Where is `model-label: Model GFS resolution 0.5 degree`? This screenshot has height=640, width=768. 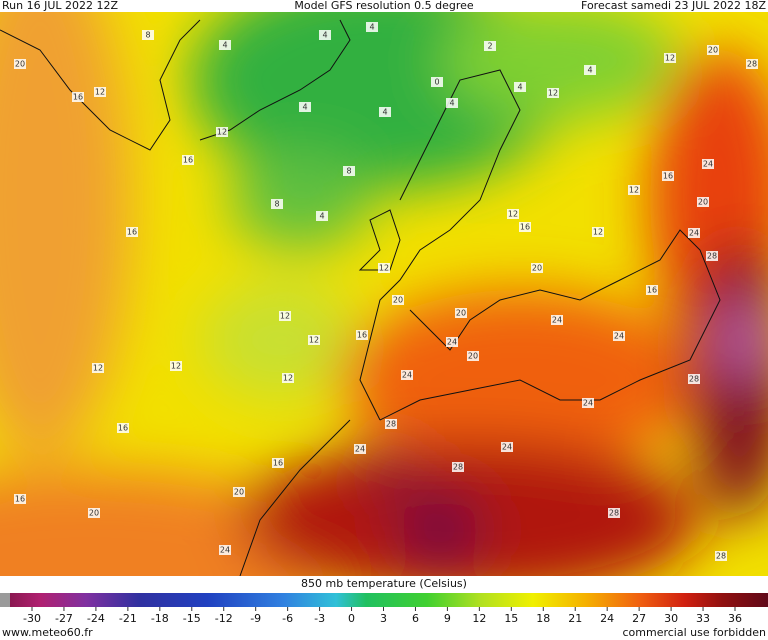 model-label: Model GFS resolution 0.5 degree is located at coordinates (384, 6).